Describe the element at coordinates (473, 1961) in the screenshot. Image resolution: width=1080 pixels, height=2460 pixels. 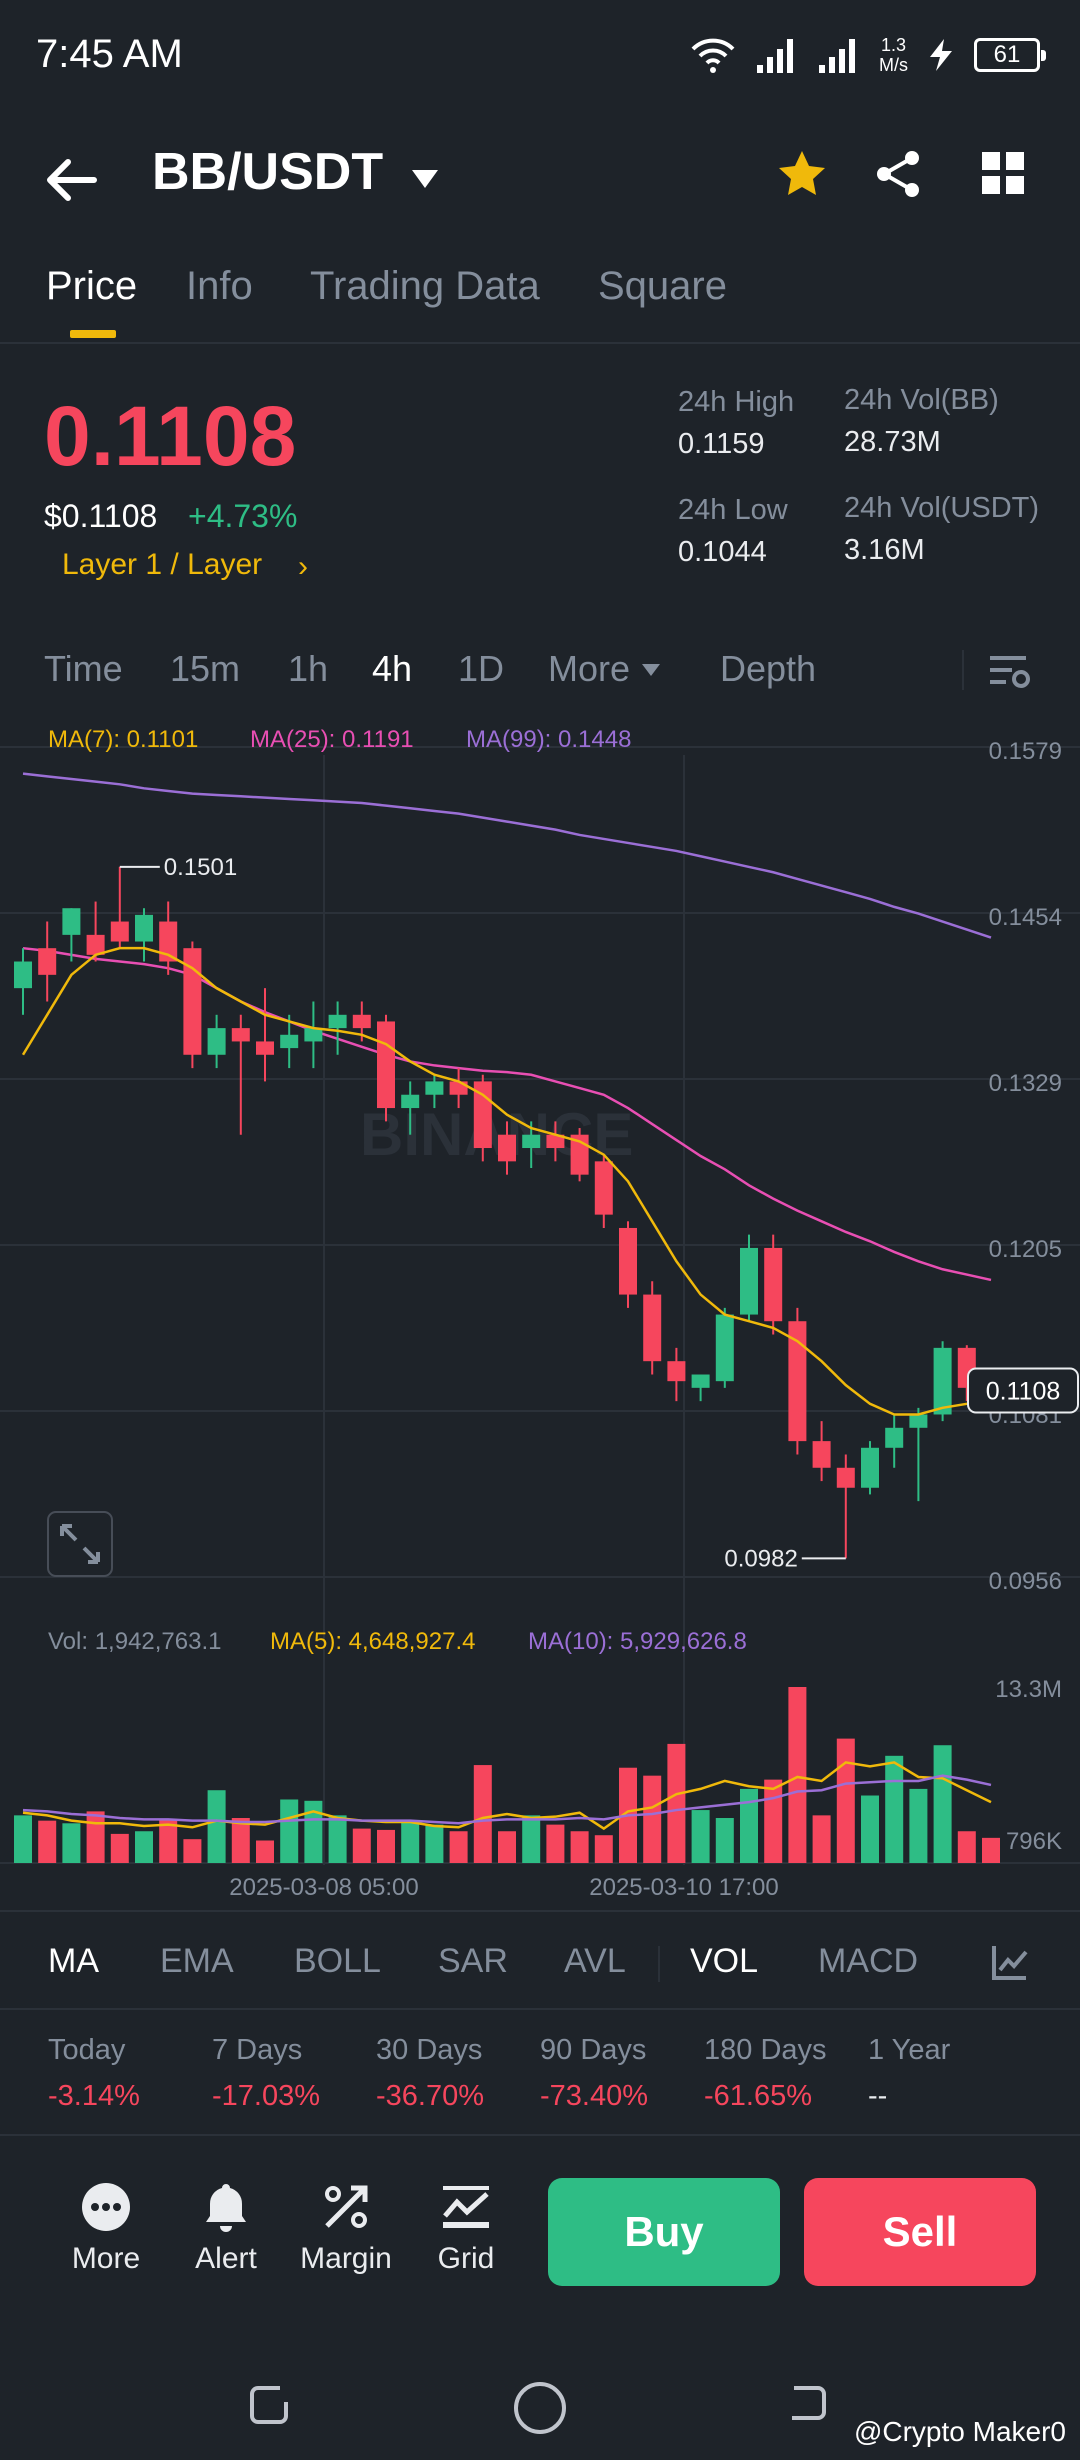
I see `ind-sar: SAR` at that location.